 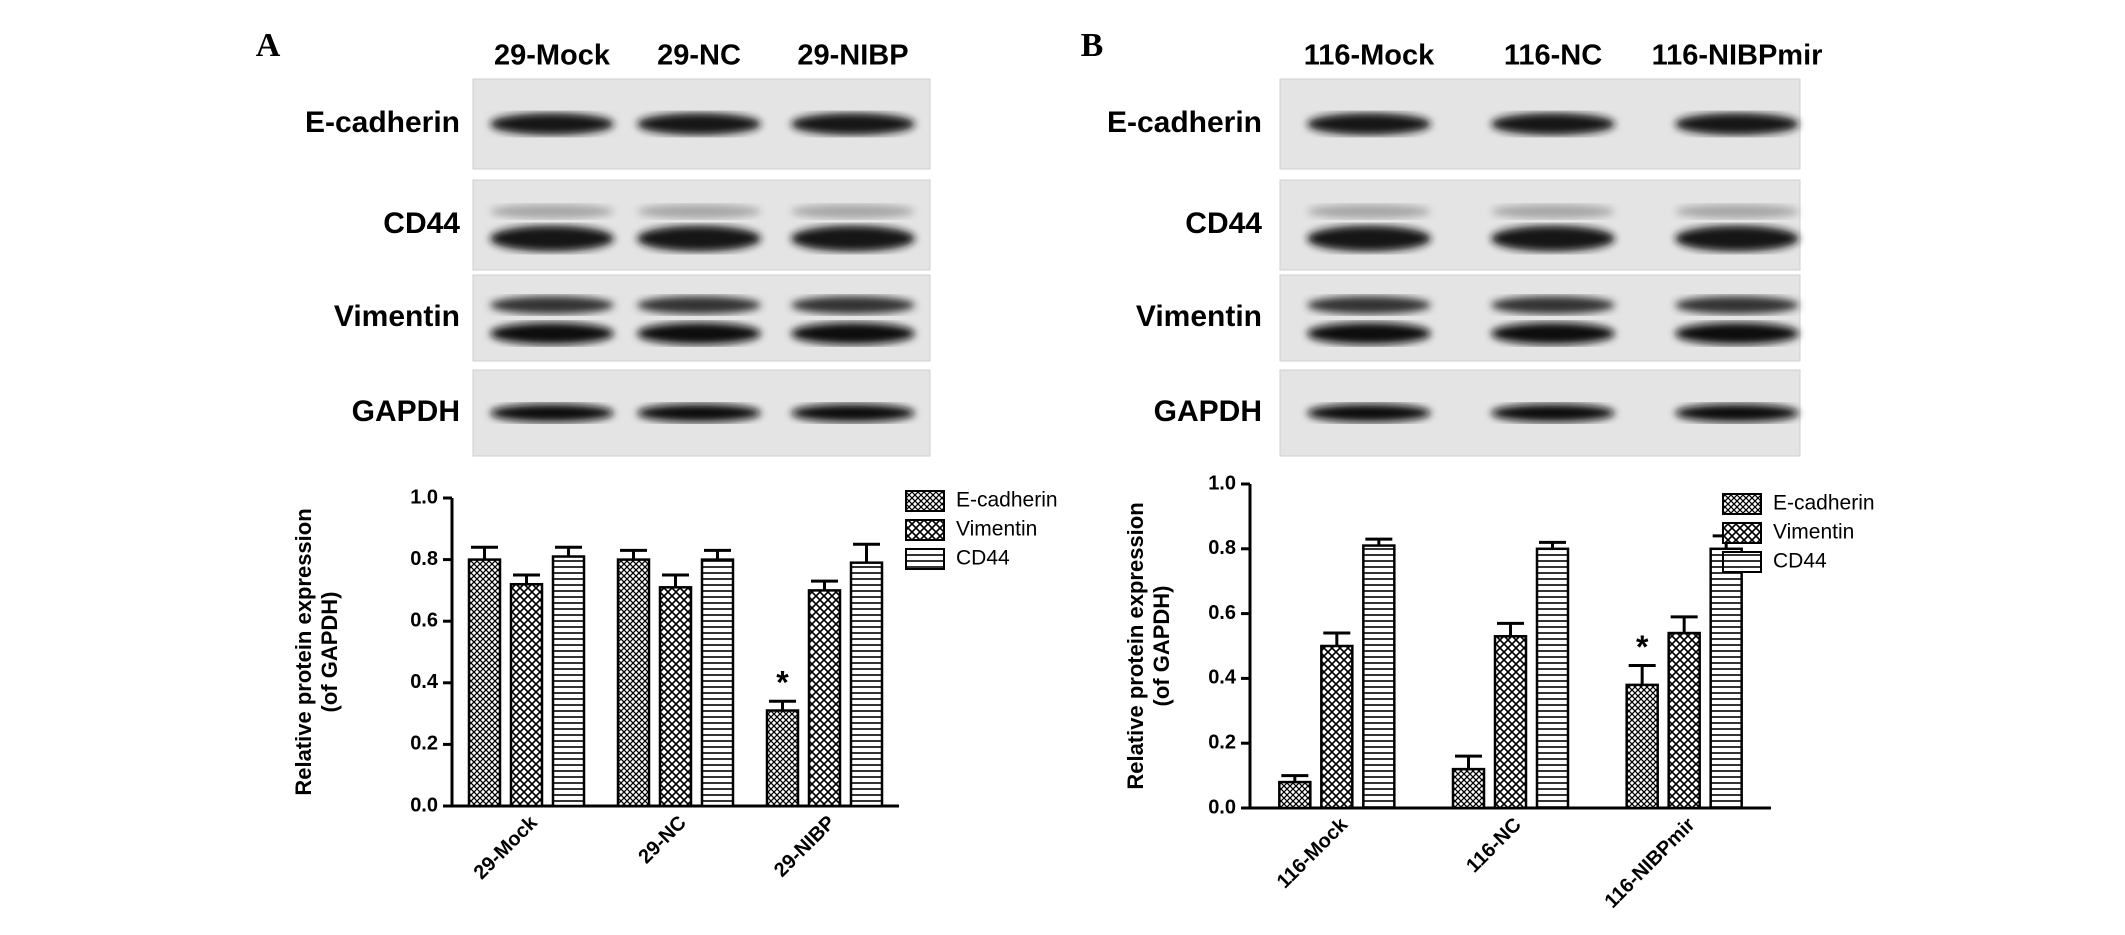 What do you see at coordinates (268, 45) in the screenshot?
I see `panel-label: A` at bounding box center [268, 45].